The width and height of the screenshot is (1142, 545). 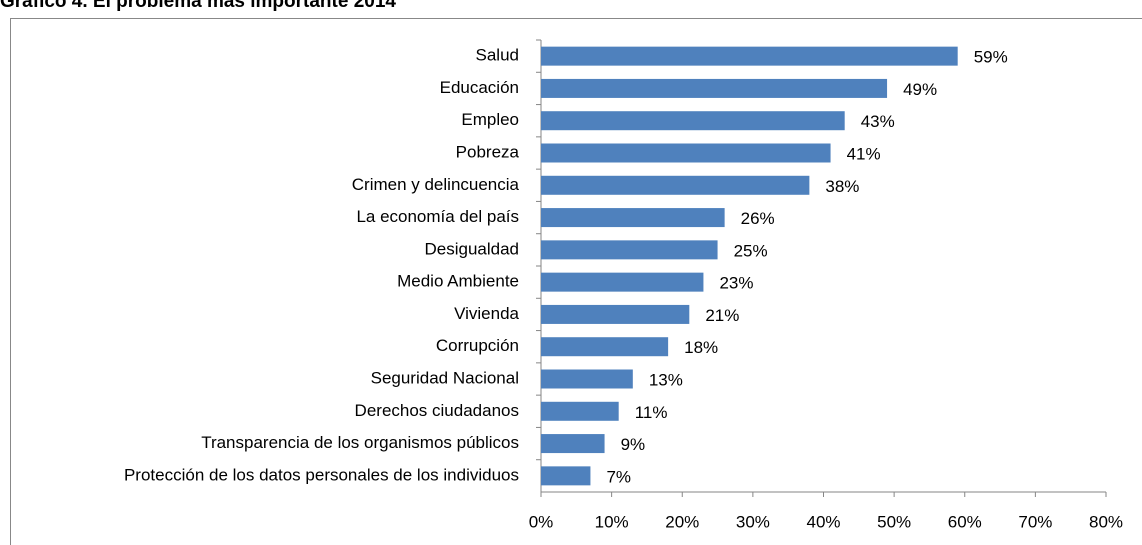 What do you see at coordinates (751, 250) in the screenshot?
I see `value-label: 25%` at bounding box center [751, 250].